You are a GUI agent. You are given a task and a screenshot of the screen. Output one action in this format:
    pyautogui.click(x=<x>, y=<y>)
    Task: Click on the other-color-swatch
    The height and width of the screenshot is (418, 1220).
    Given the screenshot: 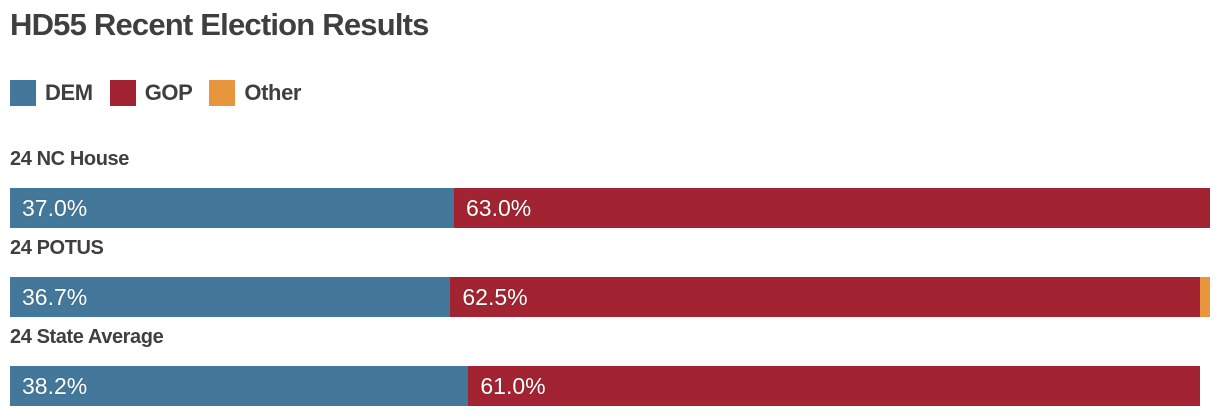 What is the action you would take?
    pyautogui.click(x=222, y=93)
    